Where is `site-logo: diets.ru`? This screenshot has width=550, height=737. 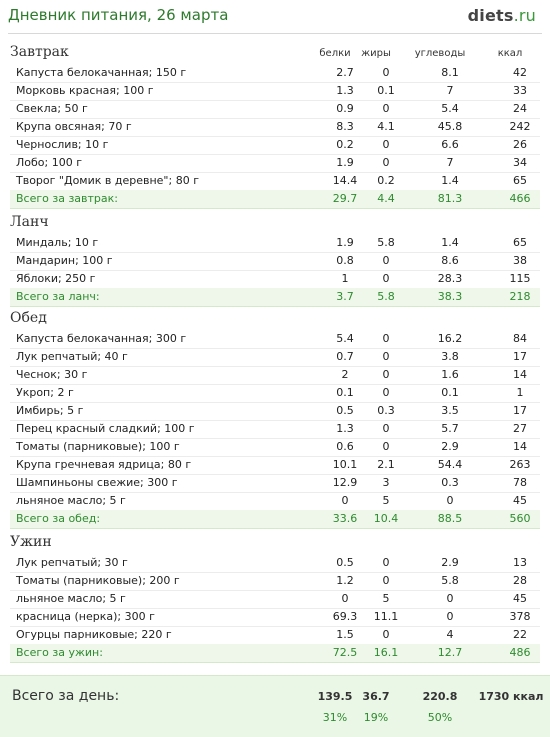 site-logo: diets.ru is located at coordinates (502, 15).